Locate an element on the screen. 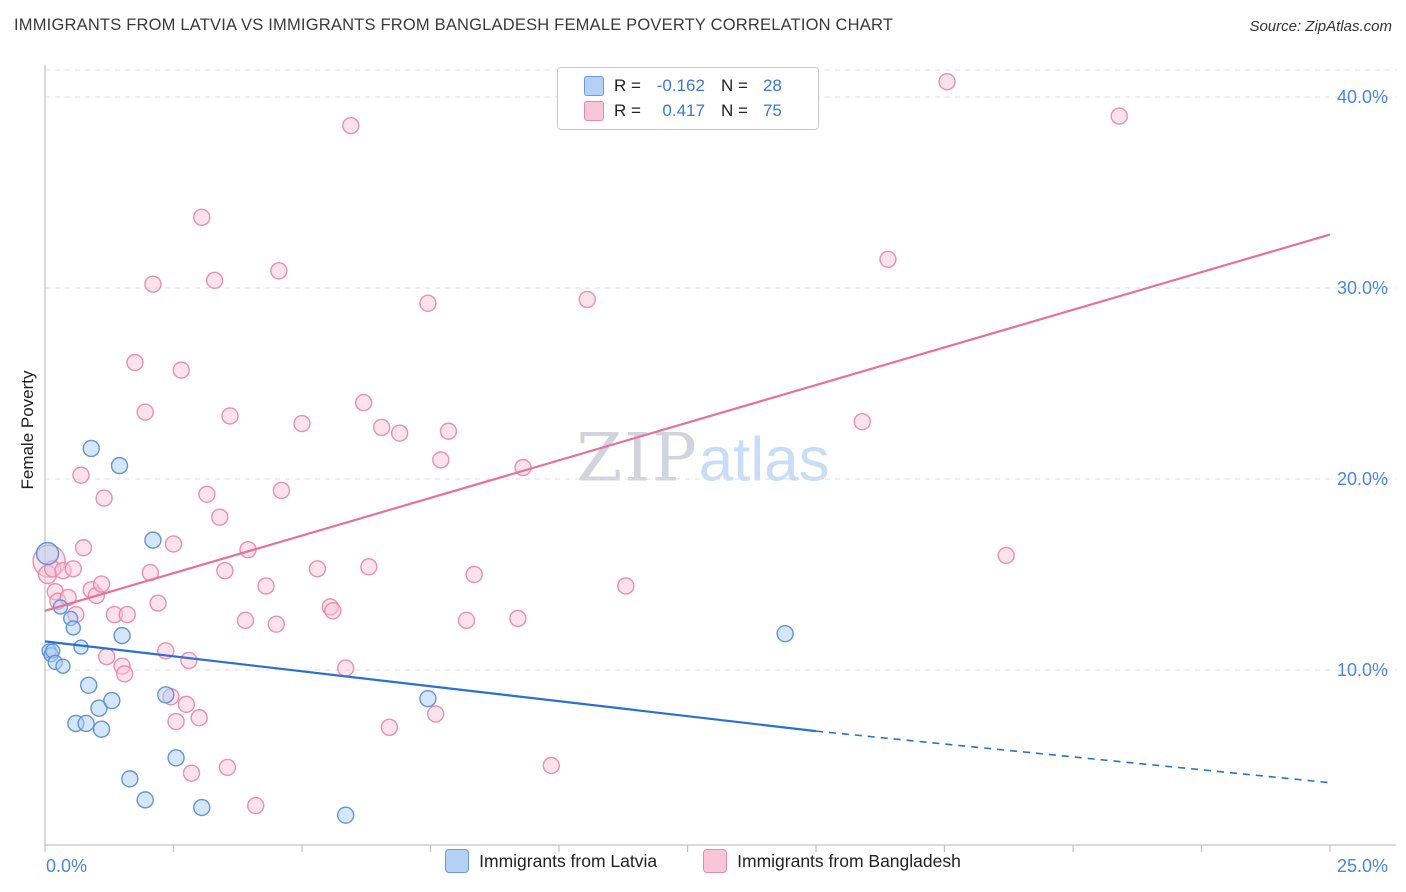 Image resolution: width=1406 pixels, height=892 pixels. source-label: Source: ZipAtlas.com is located at coordinates (1320, 26).